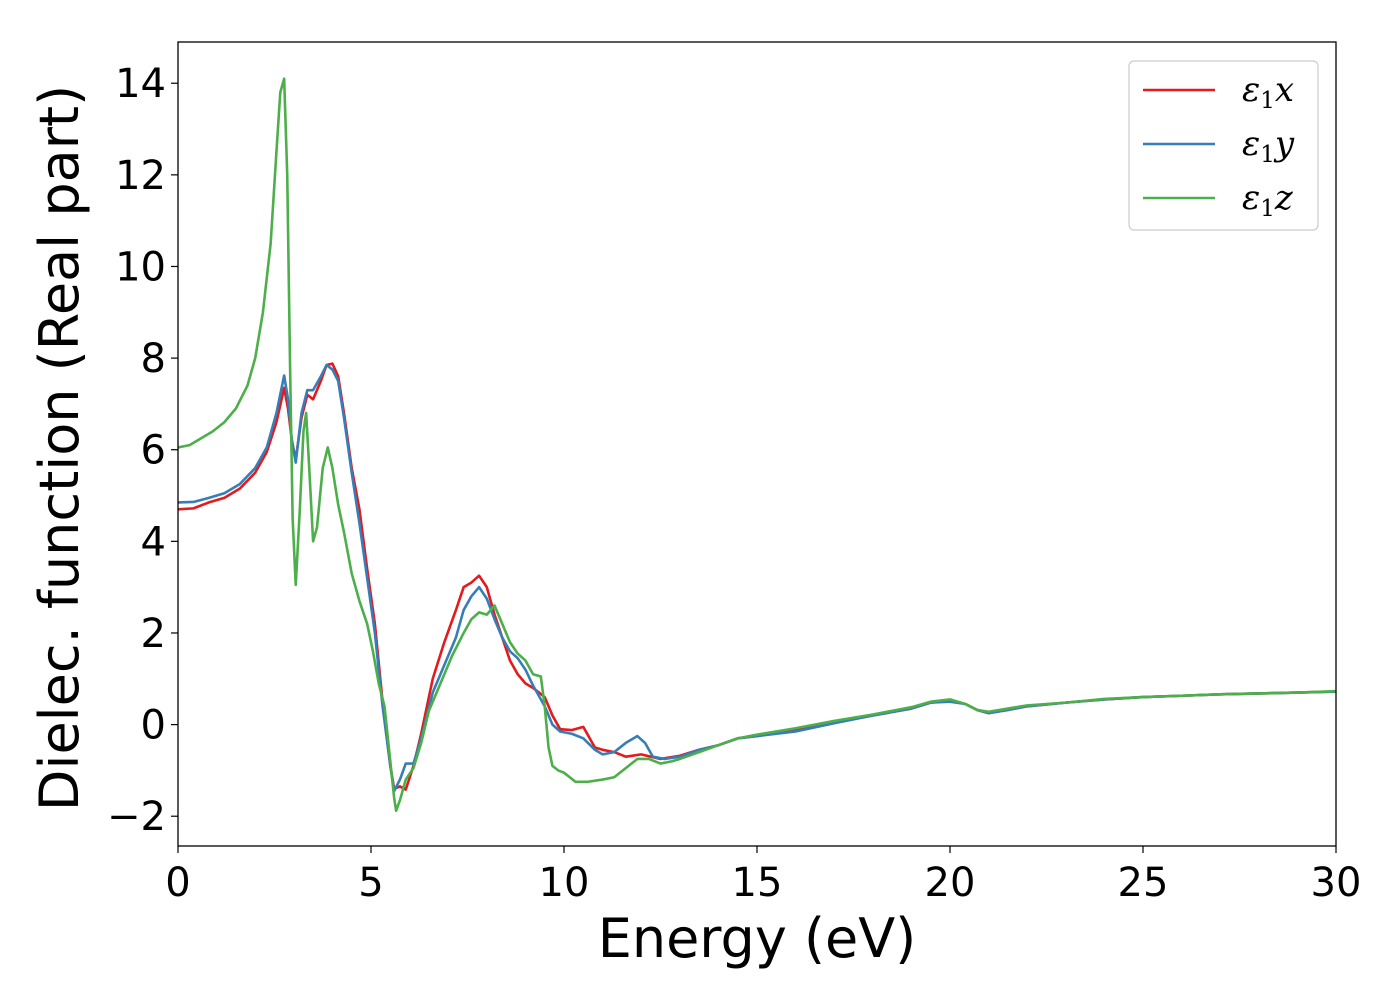 The width and height of the screenshot is (1400, 1000). Describe the element at coordinates (564, 883) in the screenshot. I see `x-tick-label: 10` at that location.